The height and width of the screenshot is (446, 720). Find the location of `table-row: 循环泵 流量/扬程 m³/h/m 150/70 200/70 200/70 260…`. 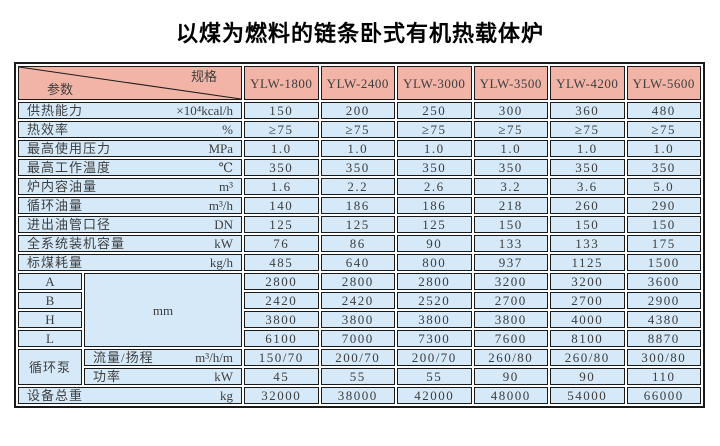

table-row: 循环泵 流量/扬程 m³/h/m 150/70 200/70 200/70 260… is located at coordinates (359, 367).